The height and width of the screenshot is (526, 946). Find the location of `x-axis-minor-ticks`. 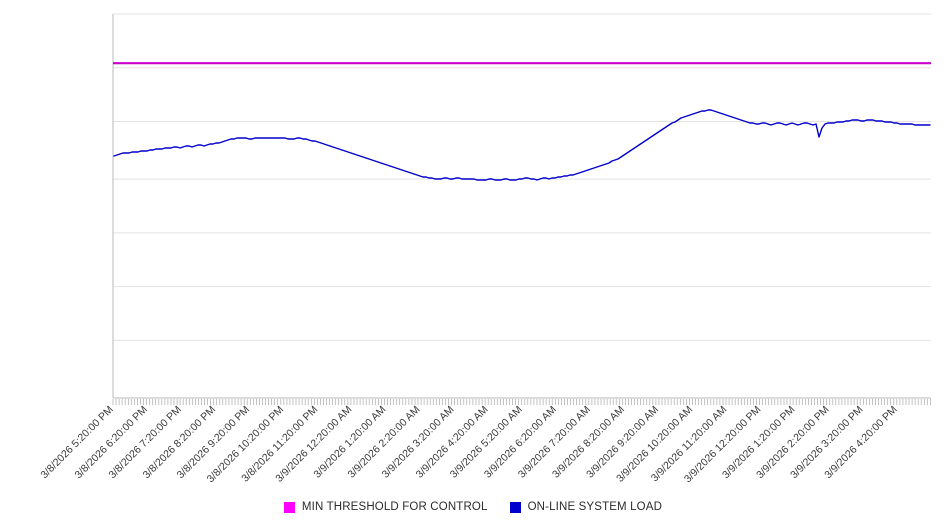

x-axis-minor-ticks is located at coordinates (521, 402).